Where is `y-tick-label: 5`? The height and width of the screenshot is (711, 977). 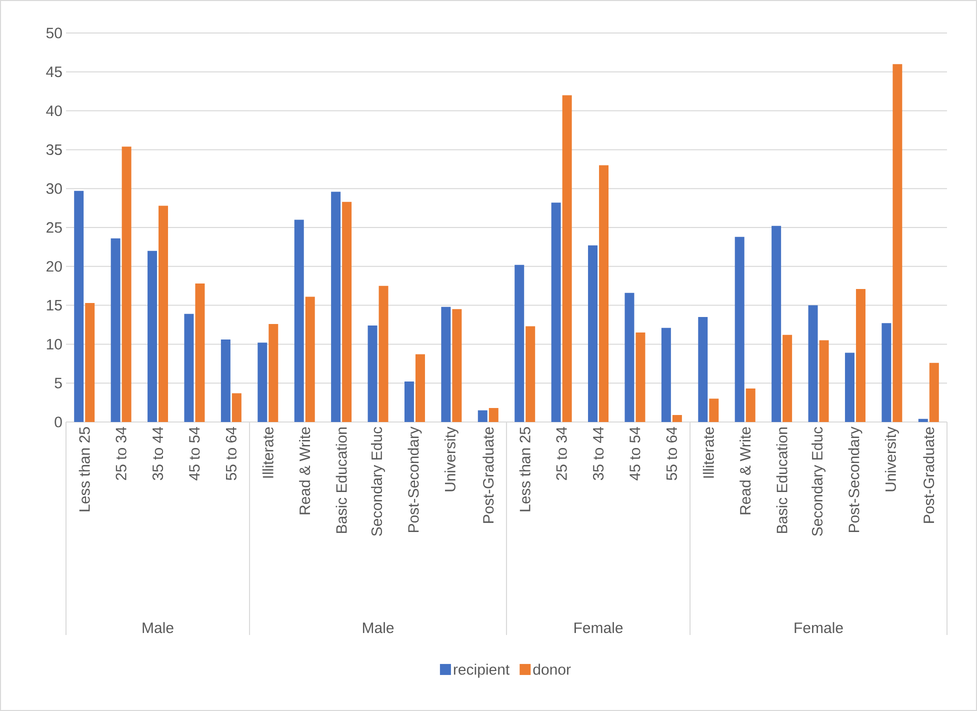
y-tick-label: 5 is located at coordinates (58, 383).